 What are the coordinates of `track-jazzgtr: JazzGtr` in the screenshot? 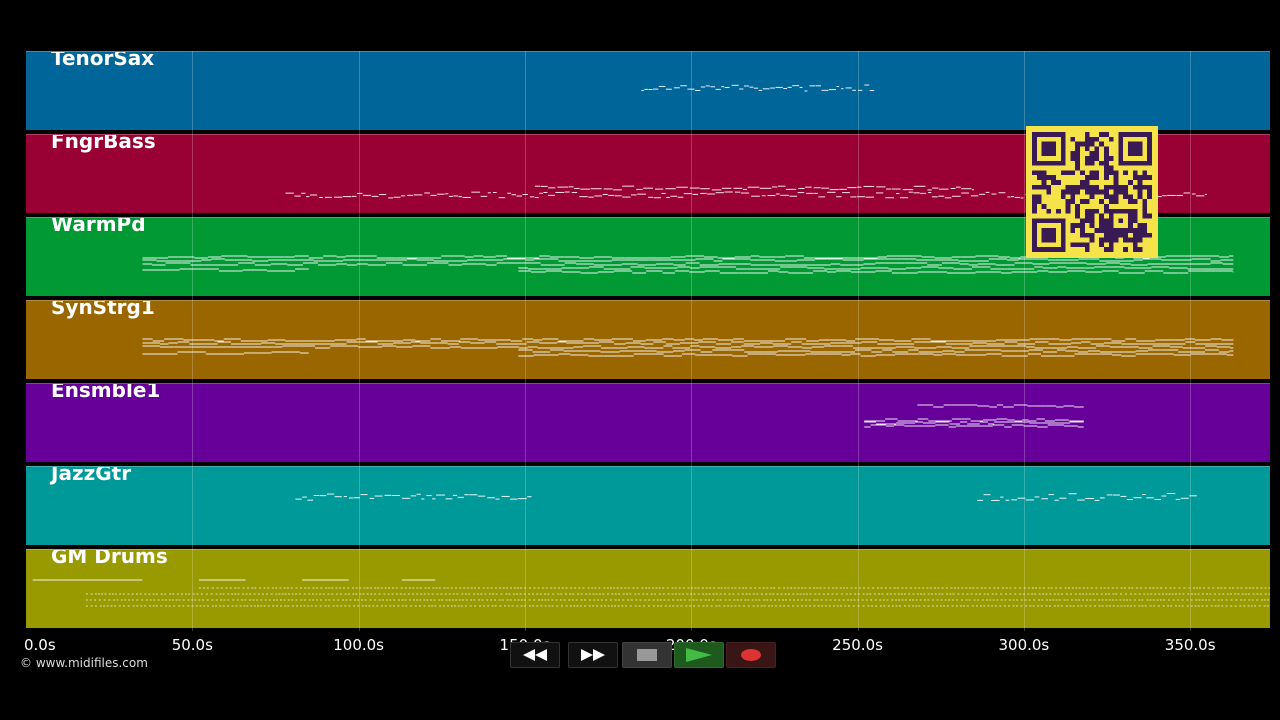 It's located at (648, 505).